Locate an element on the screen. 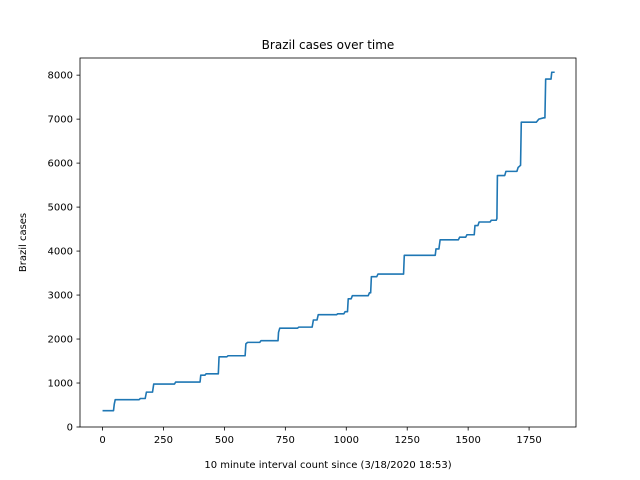 Image resolution: width=640 pixels, height=480 pixels. y-axis-ticks: 0 1000 2000 3000 4000 5000 6000 7000 8000 is located at coordinates (64, 252).